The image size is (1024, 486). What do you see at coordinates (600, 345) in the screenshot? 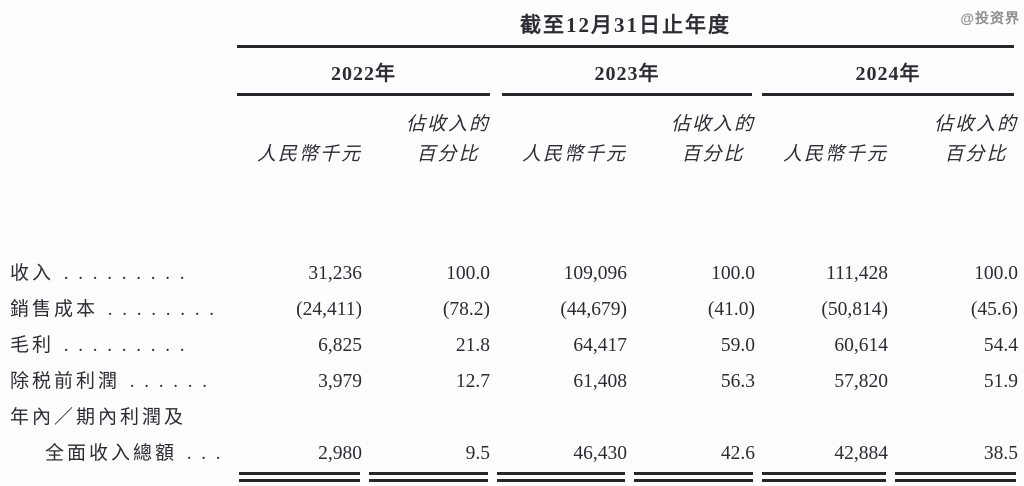
I see `cell-value: 64,417` at bounding box center [600, 345].